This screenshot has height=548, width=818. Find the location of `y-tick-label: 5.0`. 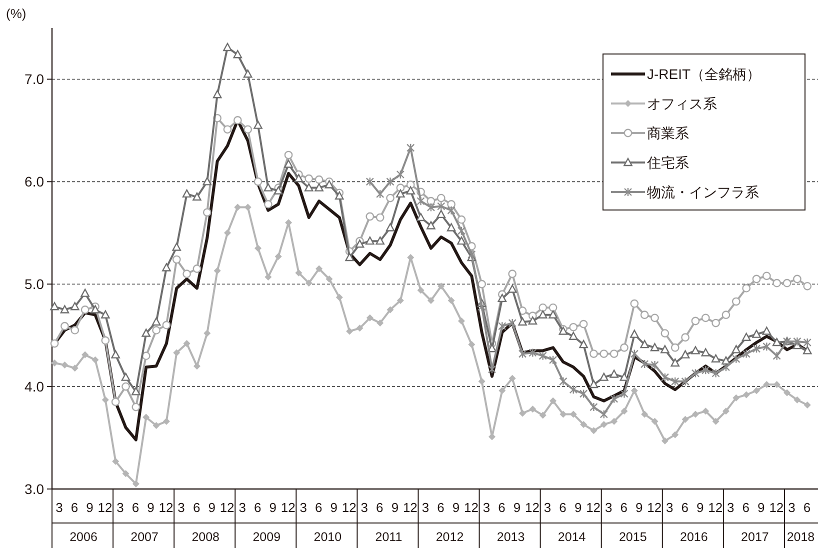

y-tick-label: 5.0 is located at coordinates (34, 284).